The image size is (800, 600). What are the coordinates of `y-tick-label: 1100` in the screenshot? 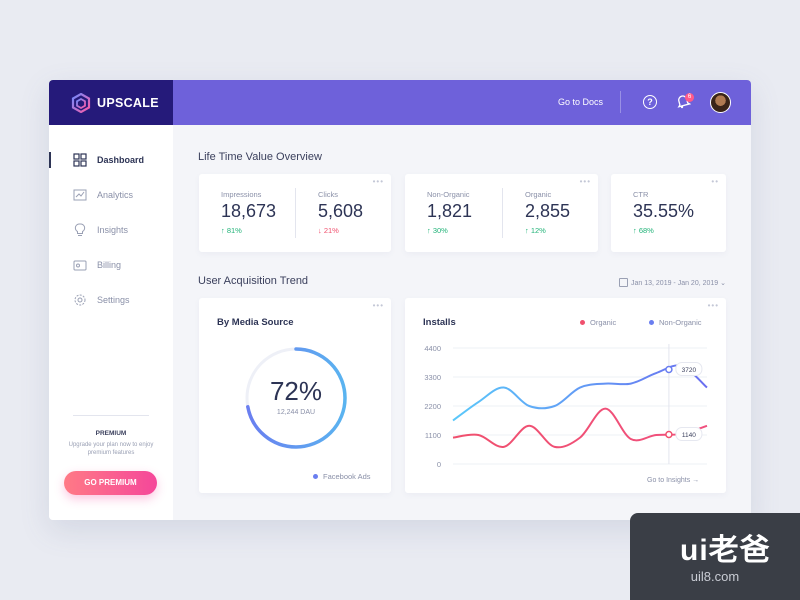 It's located at (433, 435).